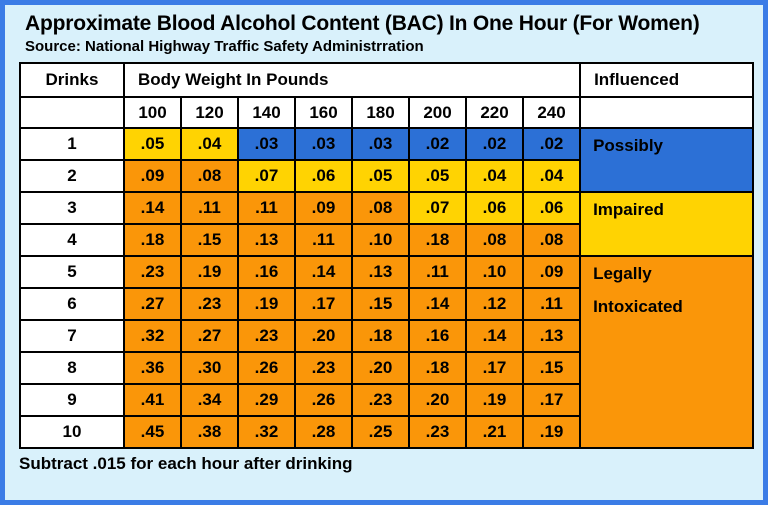  What do you see at coordinates (380, 432) in the screenshot?
I see `bac-value-cell: .25` at bounding box center [380, 432].